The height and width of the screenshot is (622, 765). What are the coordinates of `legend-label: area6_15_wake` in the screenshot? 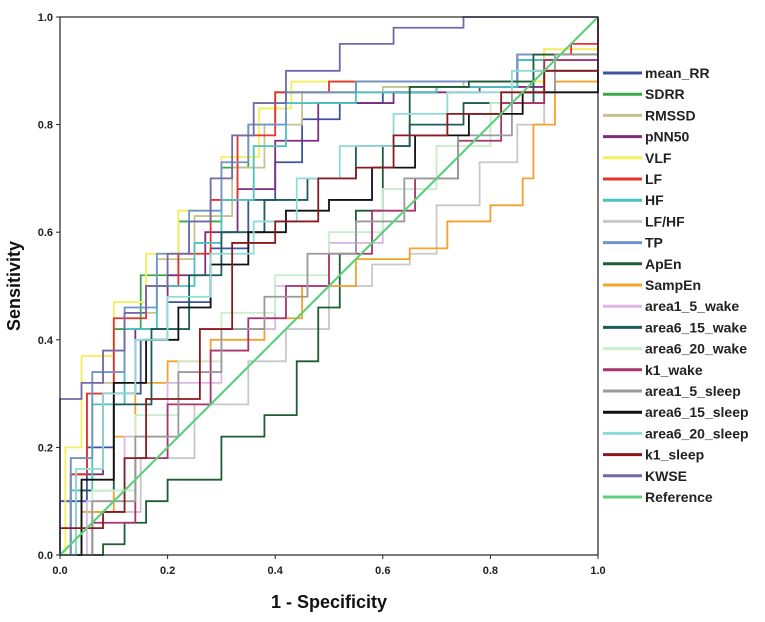 It's located at (696, 327).